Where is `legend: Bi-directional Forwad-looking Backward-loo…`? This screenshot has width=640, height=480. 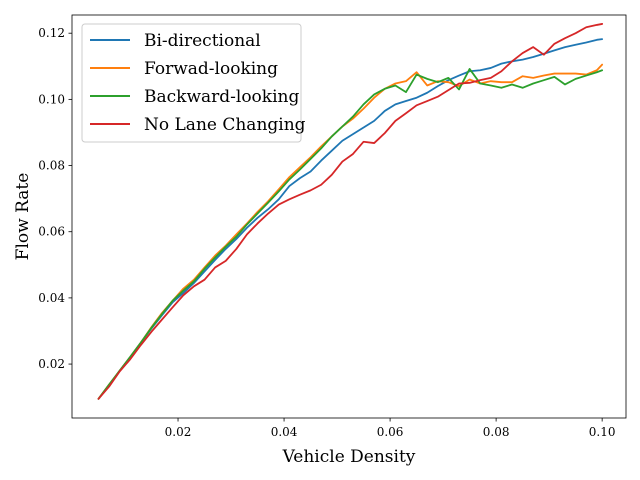
legend: Bi-directional Forwad-looking Backward-loo… is located at coordinates (193, 83).